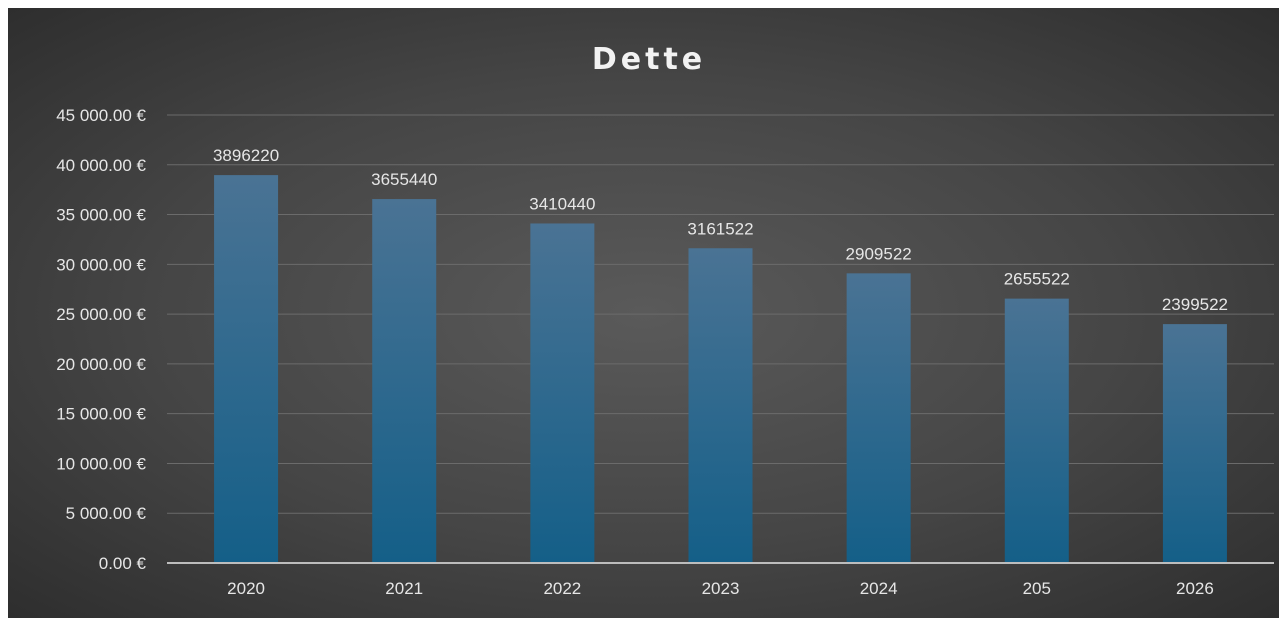 This screenshot has height=618, width=1279. I want to click on y-tick-label: 10 000.00 €, so click(101, 463).